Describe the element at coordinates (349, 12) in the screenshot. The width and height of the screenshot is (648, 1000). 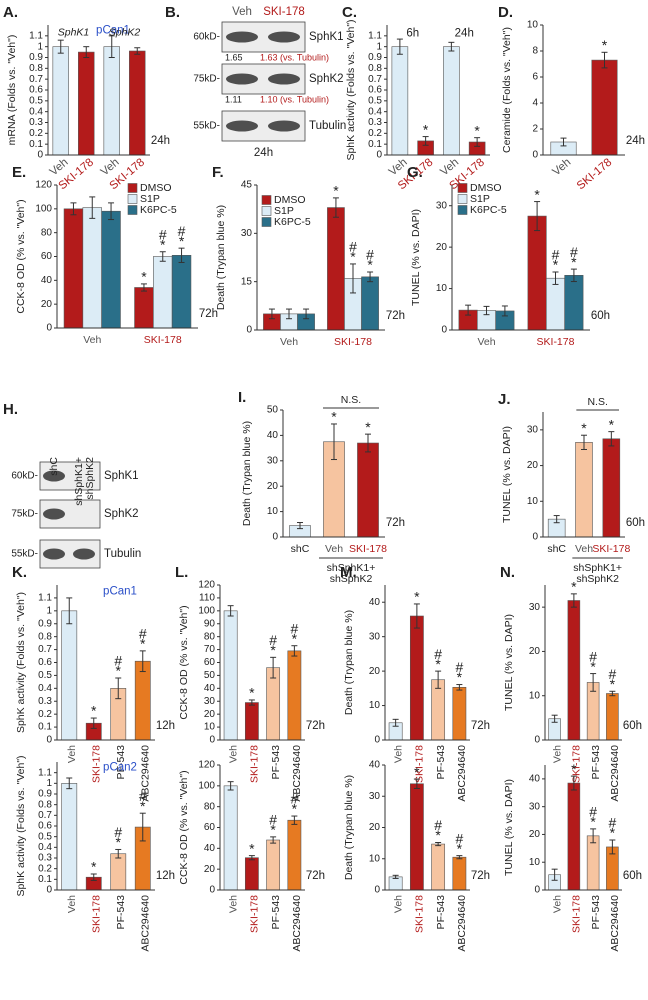
I see `panel-label: C.` at that location.